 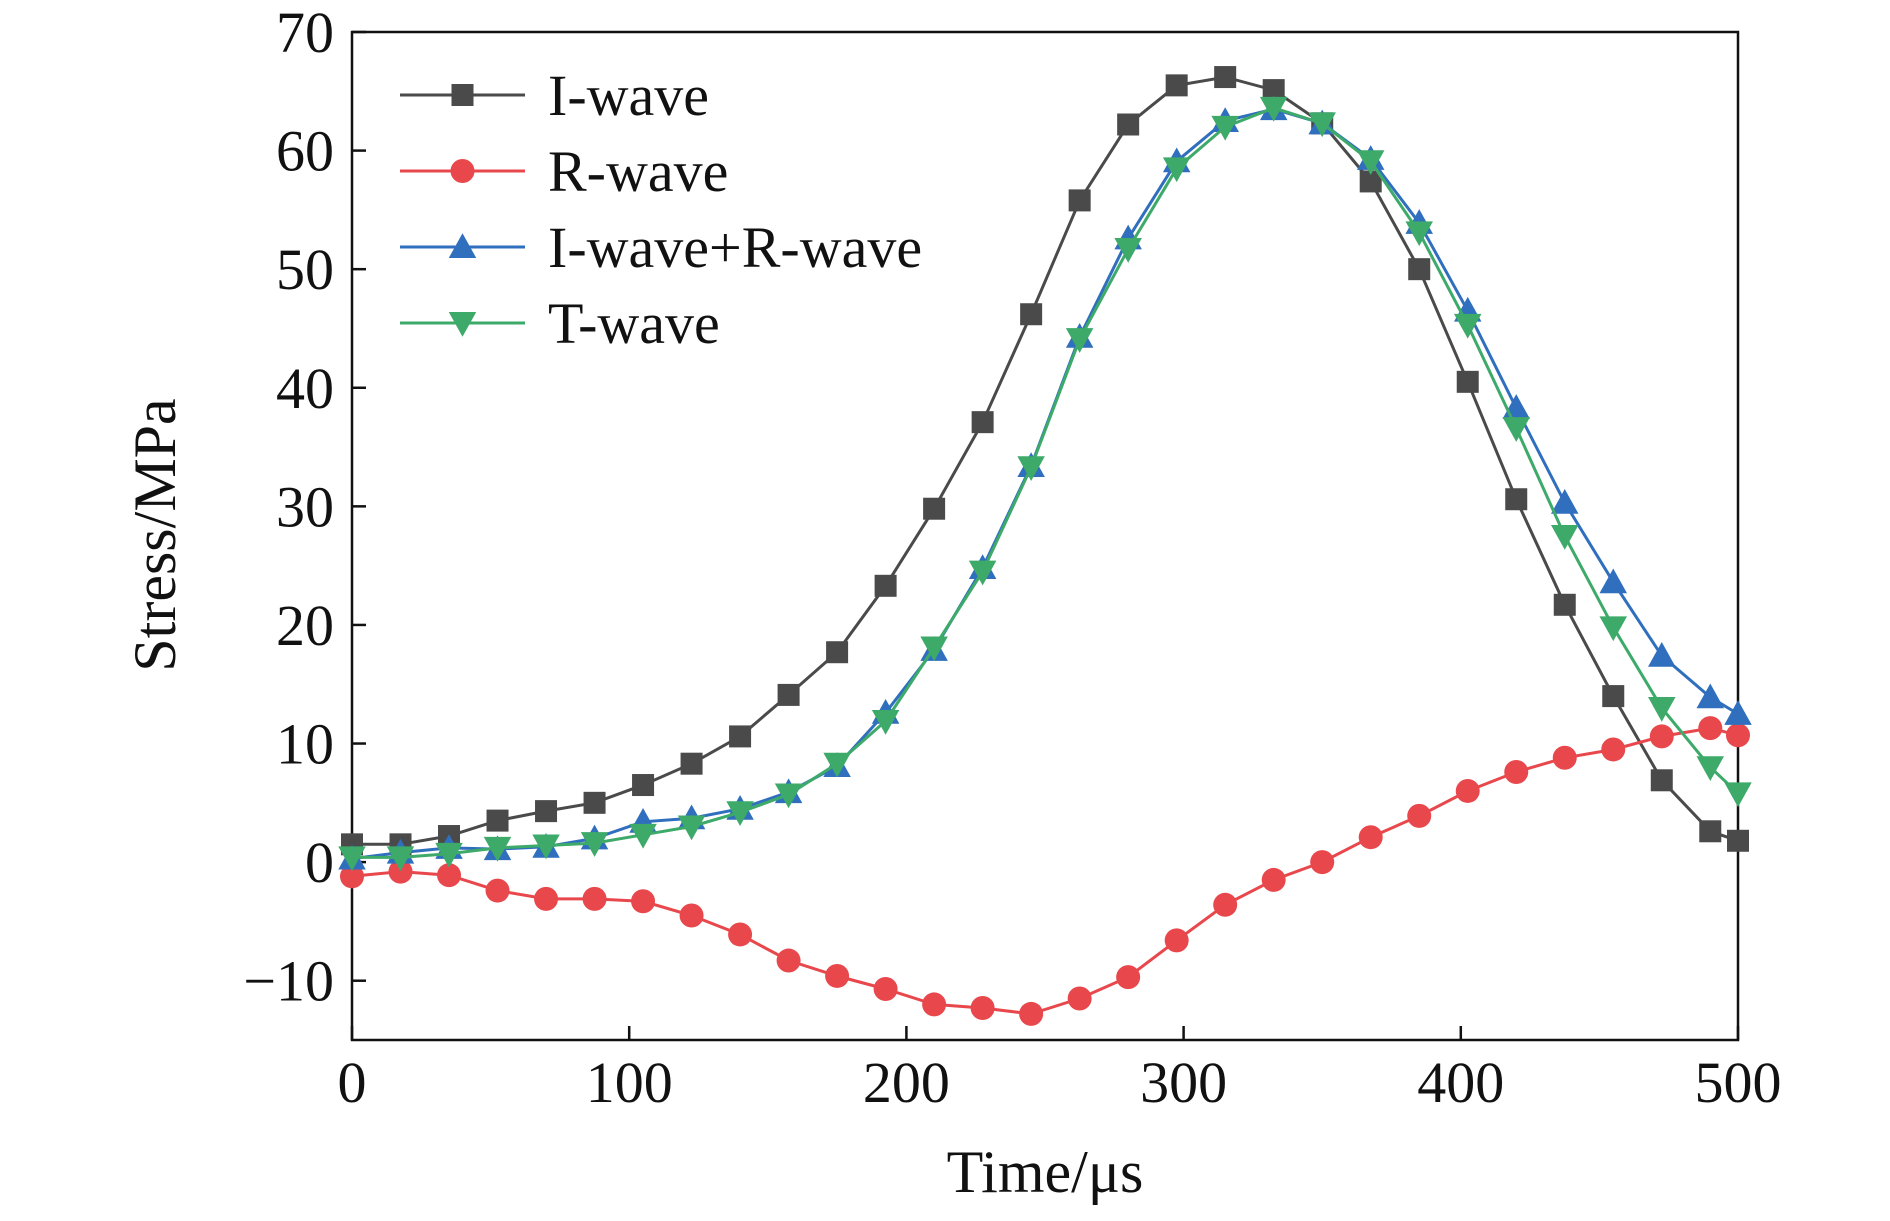 What do you see at coordinates (634, 323) in the screenshot?
I see `legend-label: T-wave` at bounding box center [634, 323].